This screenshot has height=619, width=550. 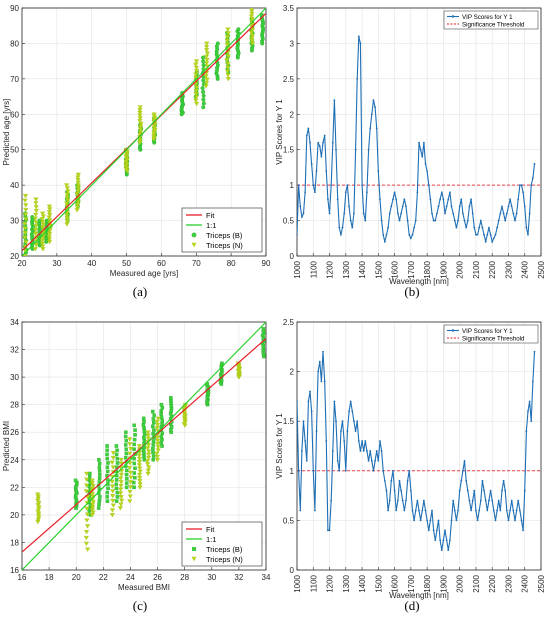 What do you see at coordinates (508, 583) in the screenshot?
I see `x-tick-label: 2300` at bounding box center [508, 583].